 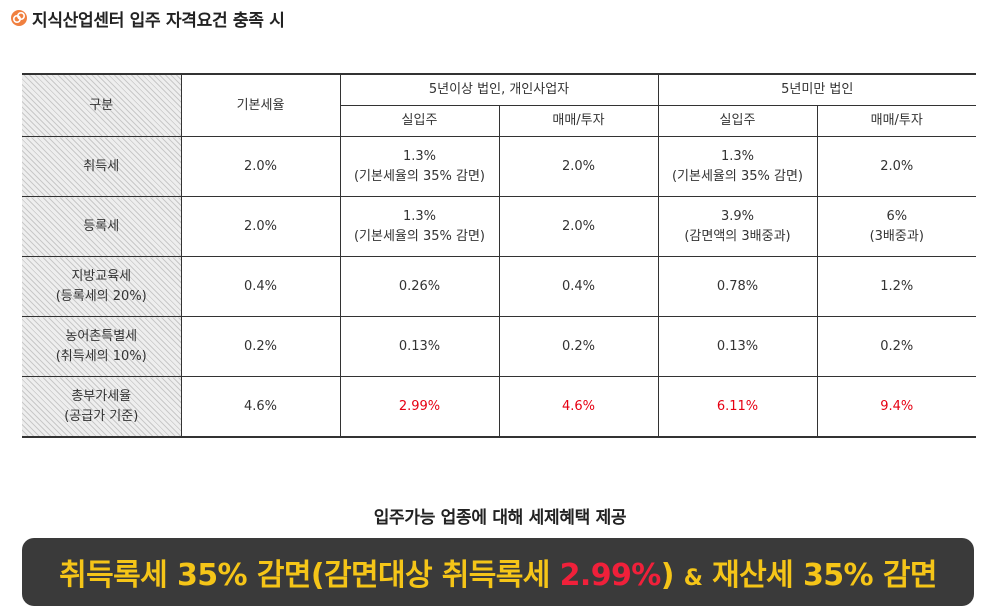 What do you see at coordinates (102, 346) in the screenshot?
I see `row-label: 농어촌특별세 (취득세의 10%)` at bounding box center [102, 346].